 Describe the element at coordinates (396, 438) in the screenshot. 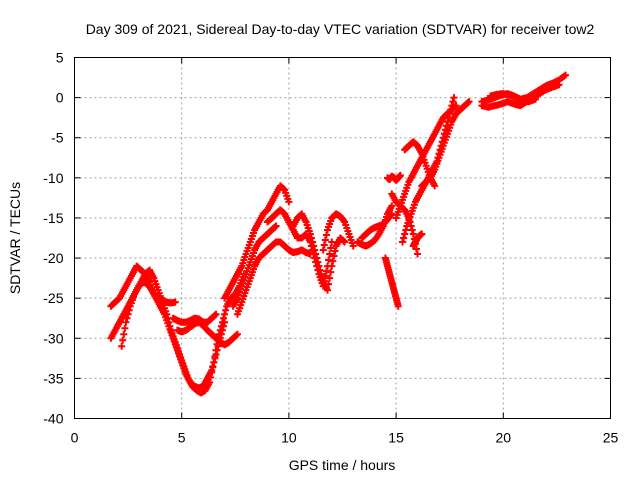

I see `x-tick-label: 15` at that location.